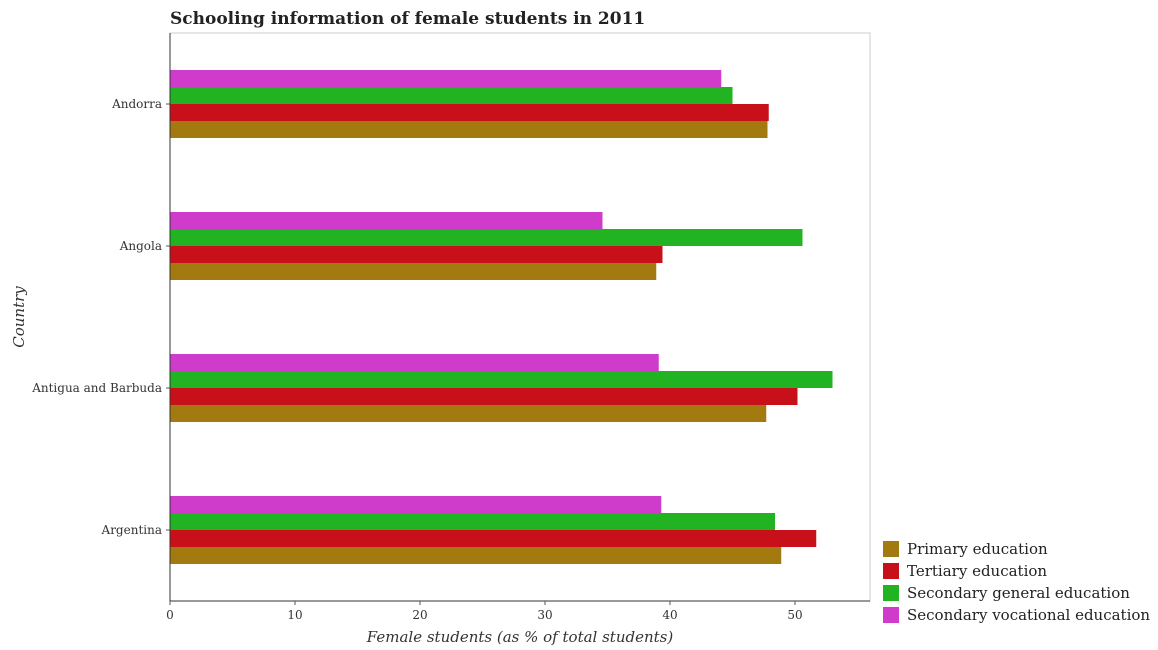 This screenshot has width=1158, height=650. I want to click on bar-argentina-tertiary-education, so click(493, 538).